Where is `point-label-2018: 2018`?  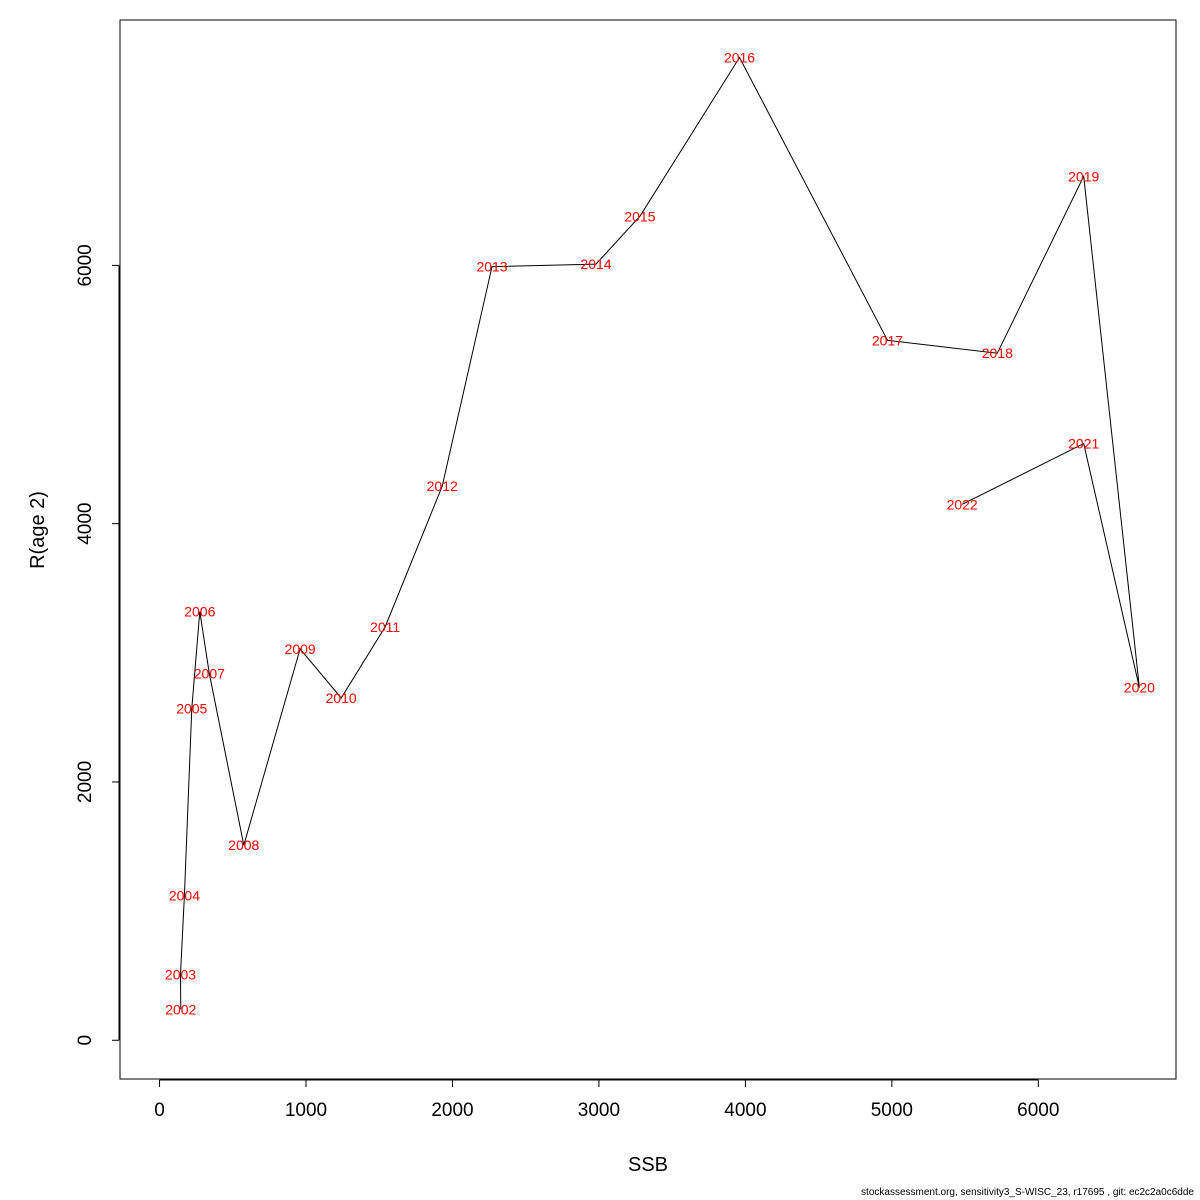 point-label-2018: 2018 is located at coordinates (997, 353).